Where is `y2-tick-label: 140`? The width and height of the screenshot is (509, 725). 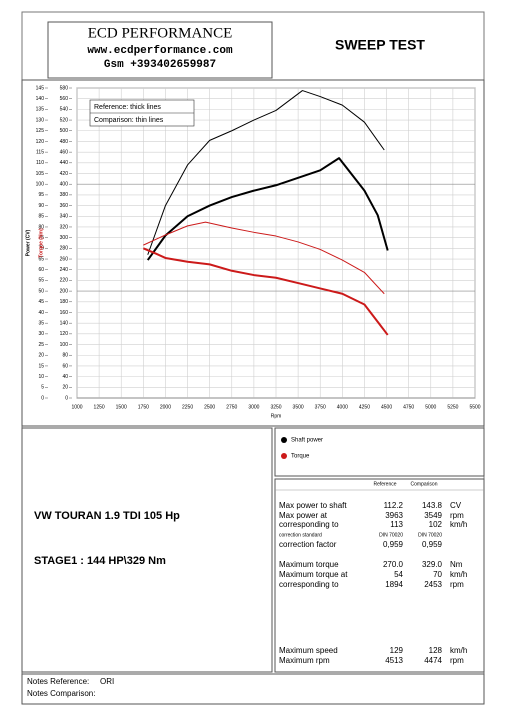
y2-tick-label: 140 is located at coordinates (64, 324).